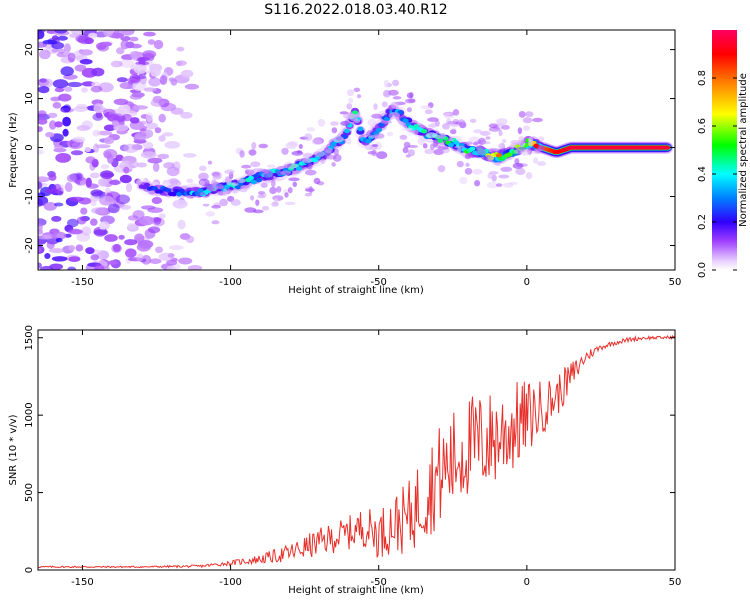  Describe the element at coordinates (356, 590) in the screenshot. I see `snr-x-axis-label: Height of straight line (km)` at that location.